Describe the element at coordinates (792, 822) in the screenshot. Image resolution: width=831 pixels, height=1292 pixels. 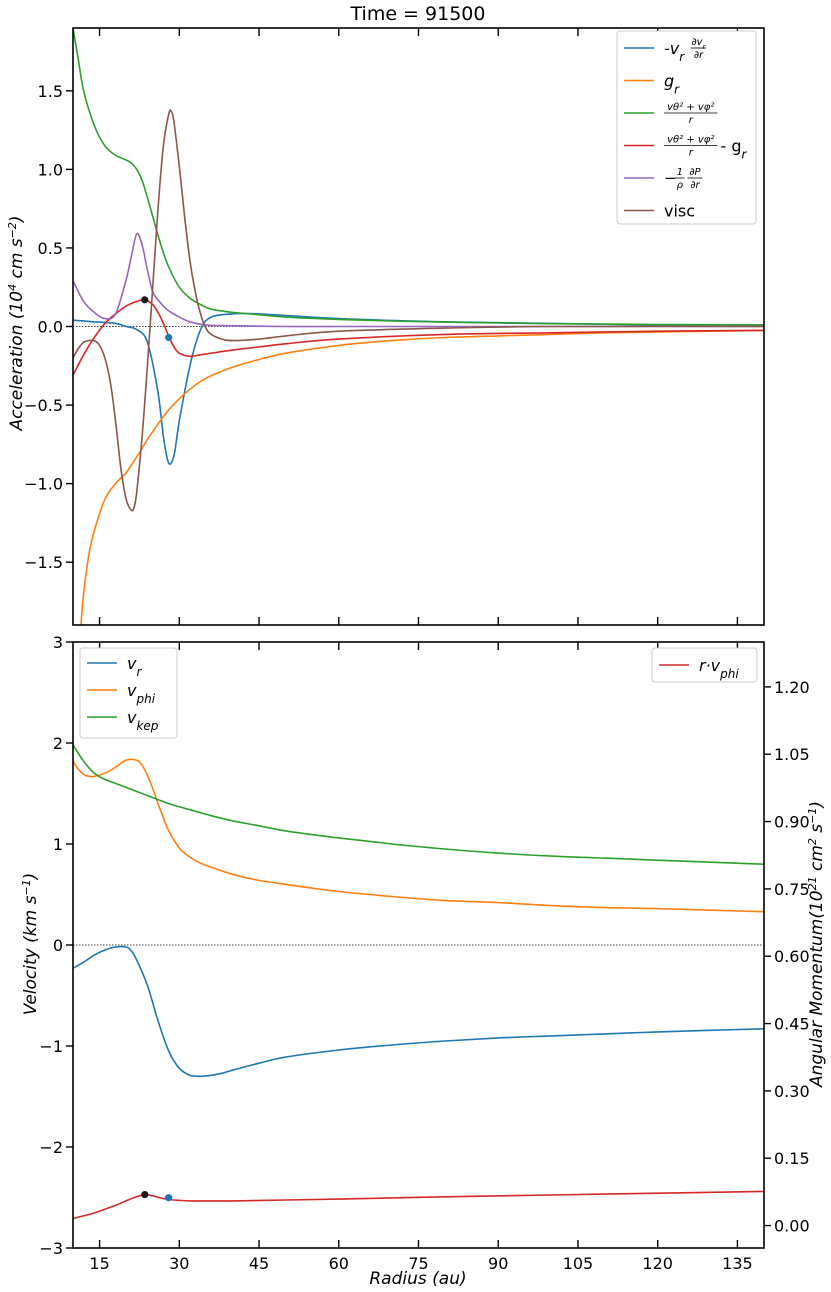
I see `vel-y2tick-label: 0.90` at that location.